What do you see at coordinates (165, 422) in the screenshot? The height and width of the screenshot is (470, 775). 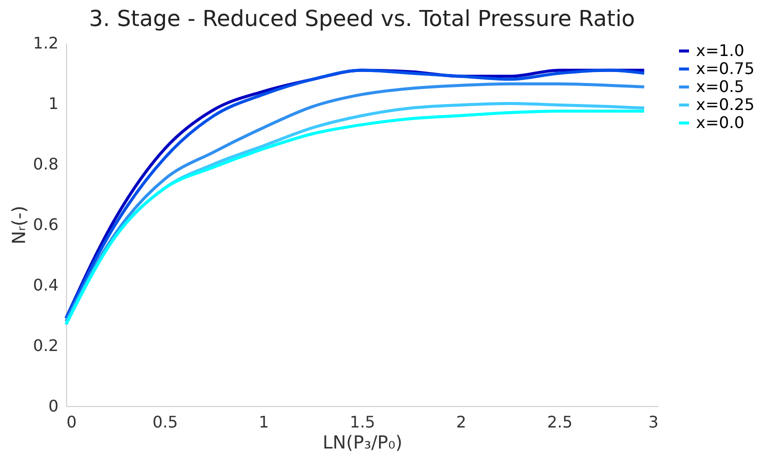 I see `x-tick-label: 0.5` at bounding box center [165, 422].